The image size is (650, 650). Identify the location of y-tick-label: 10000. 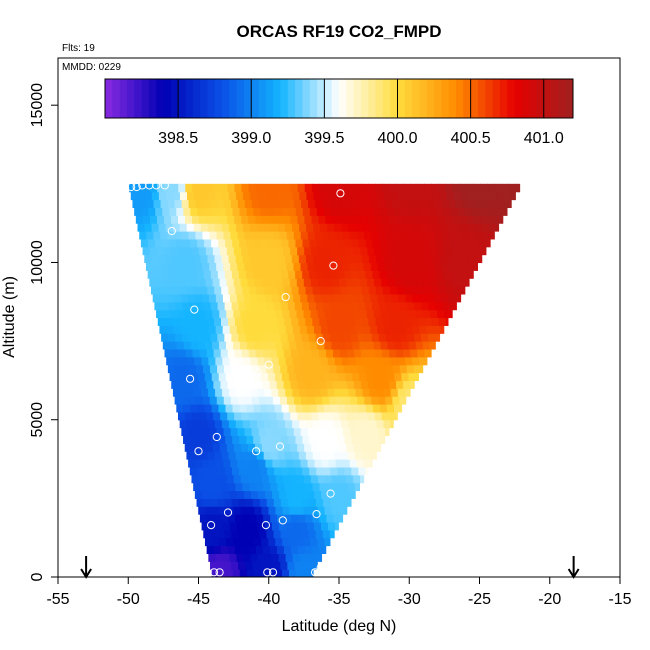
(37, 262).